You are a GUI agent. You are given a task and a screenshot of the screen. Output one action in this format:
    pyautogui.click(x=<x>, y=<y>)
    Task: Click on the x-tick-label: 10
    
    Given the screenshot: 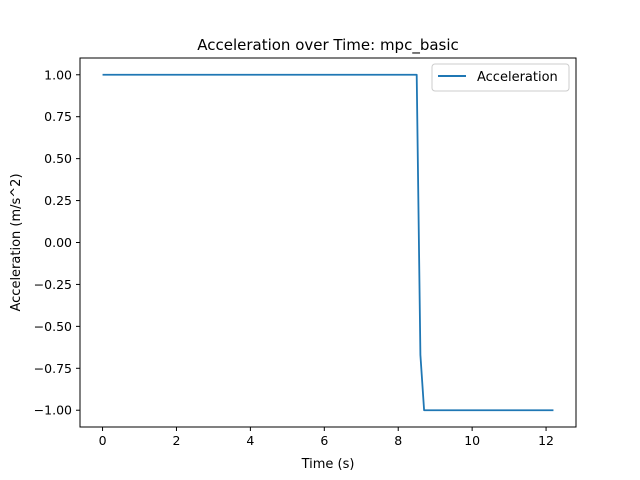 What is the action you would take?
    pyautogui.click(x=472, y=440)
    